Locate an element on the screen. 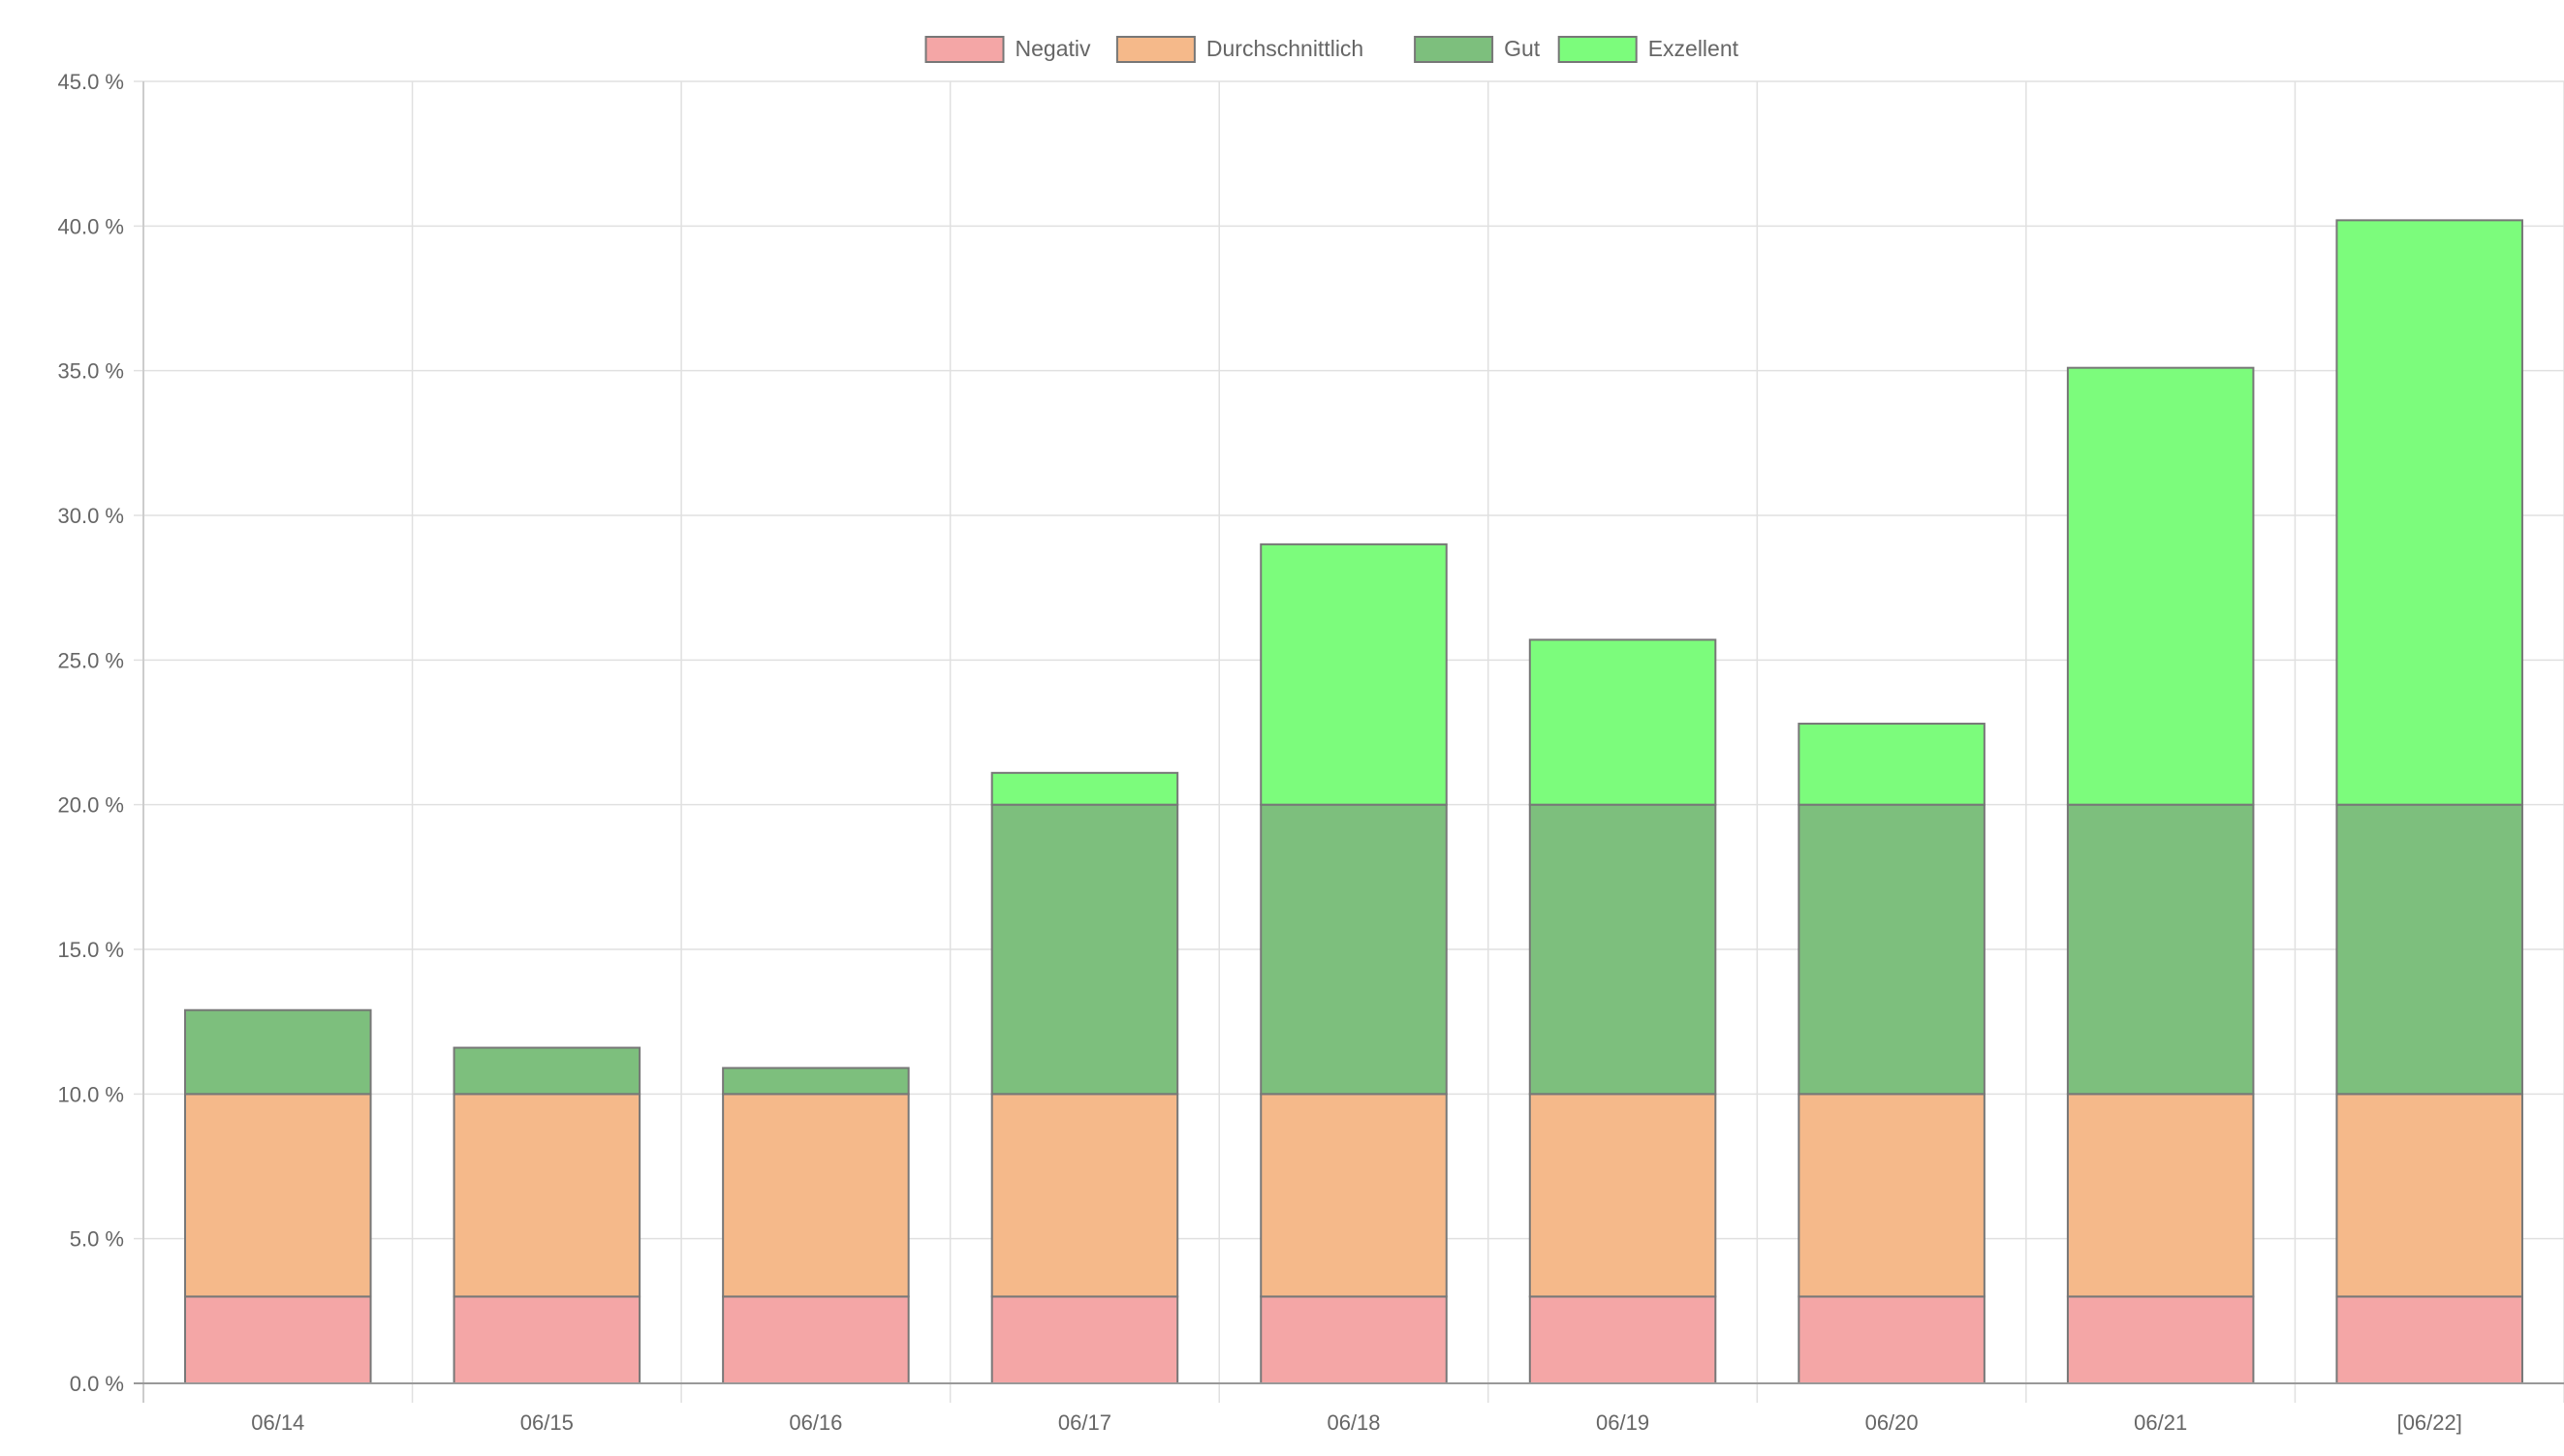 The image size is (2564, 1456). legend-item-exzellent: Exzellent is located at coordinates (1649, 49).